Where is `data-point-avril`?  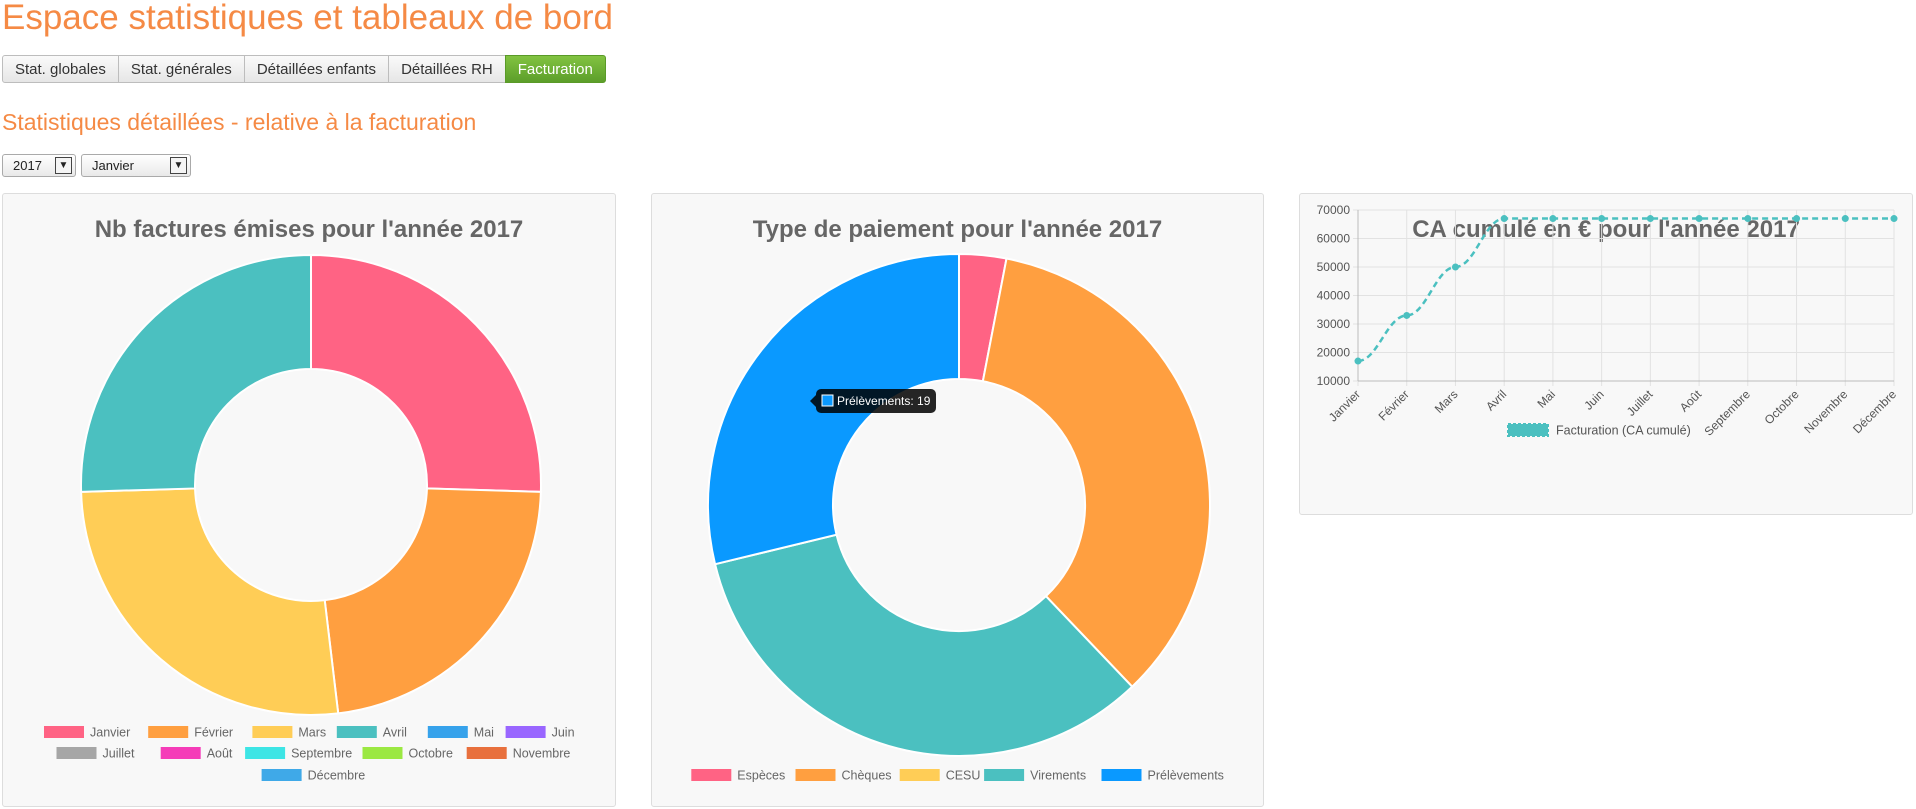 data-point-avril is located at coordinates (1504, 219).